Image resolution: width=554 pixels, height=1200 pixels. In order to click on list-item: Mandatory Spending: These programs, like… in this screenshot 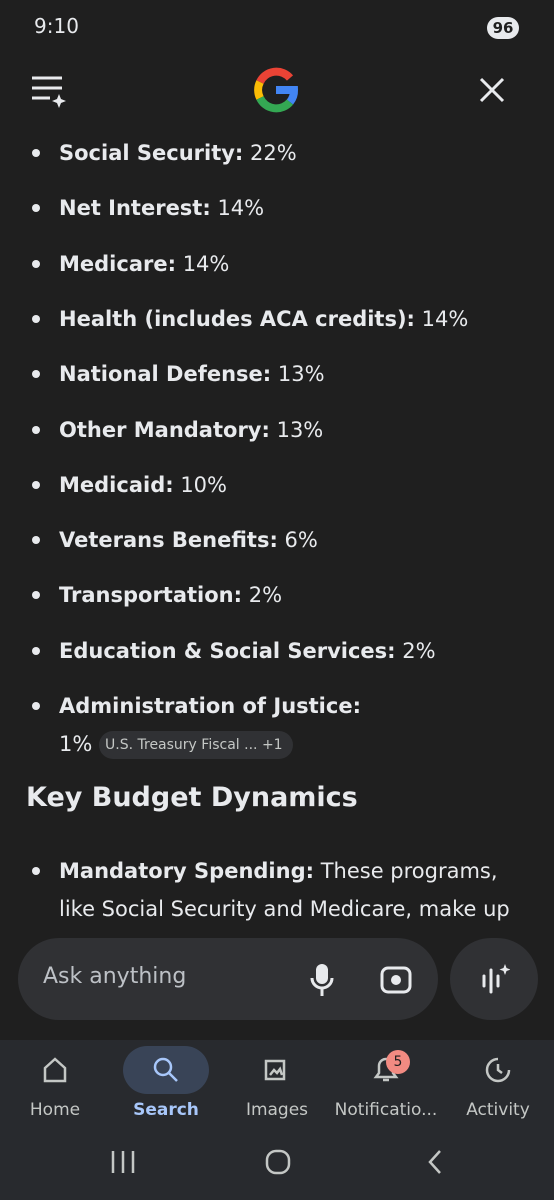, I will do `click(289, 890)`.